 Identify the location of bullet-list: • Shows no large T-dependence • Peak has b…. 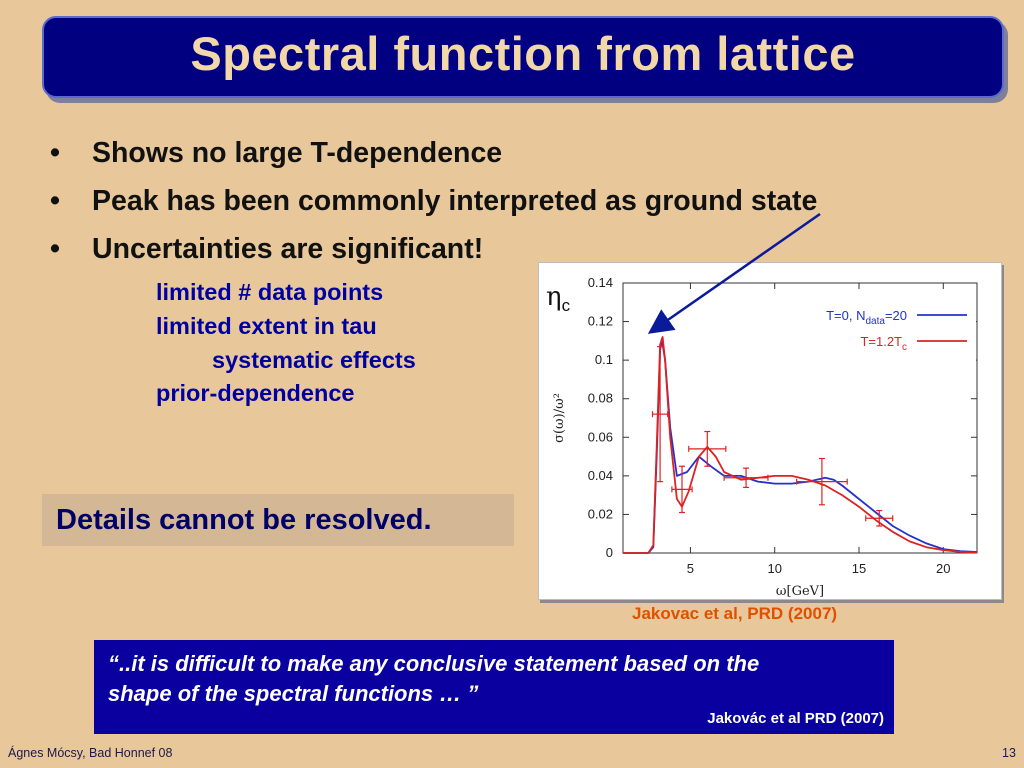
(433, 209).